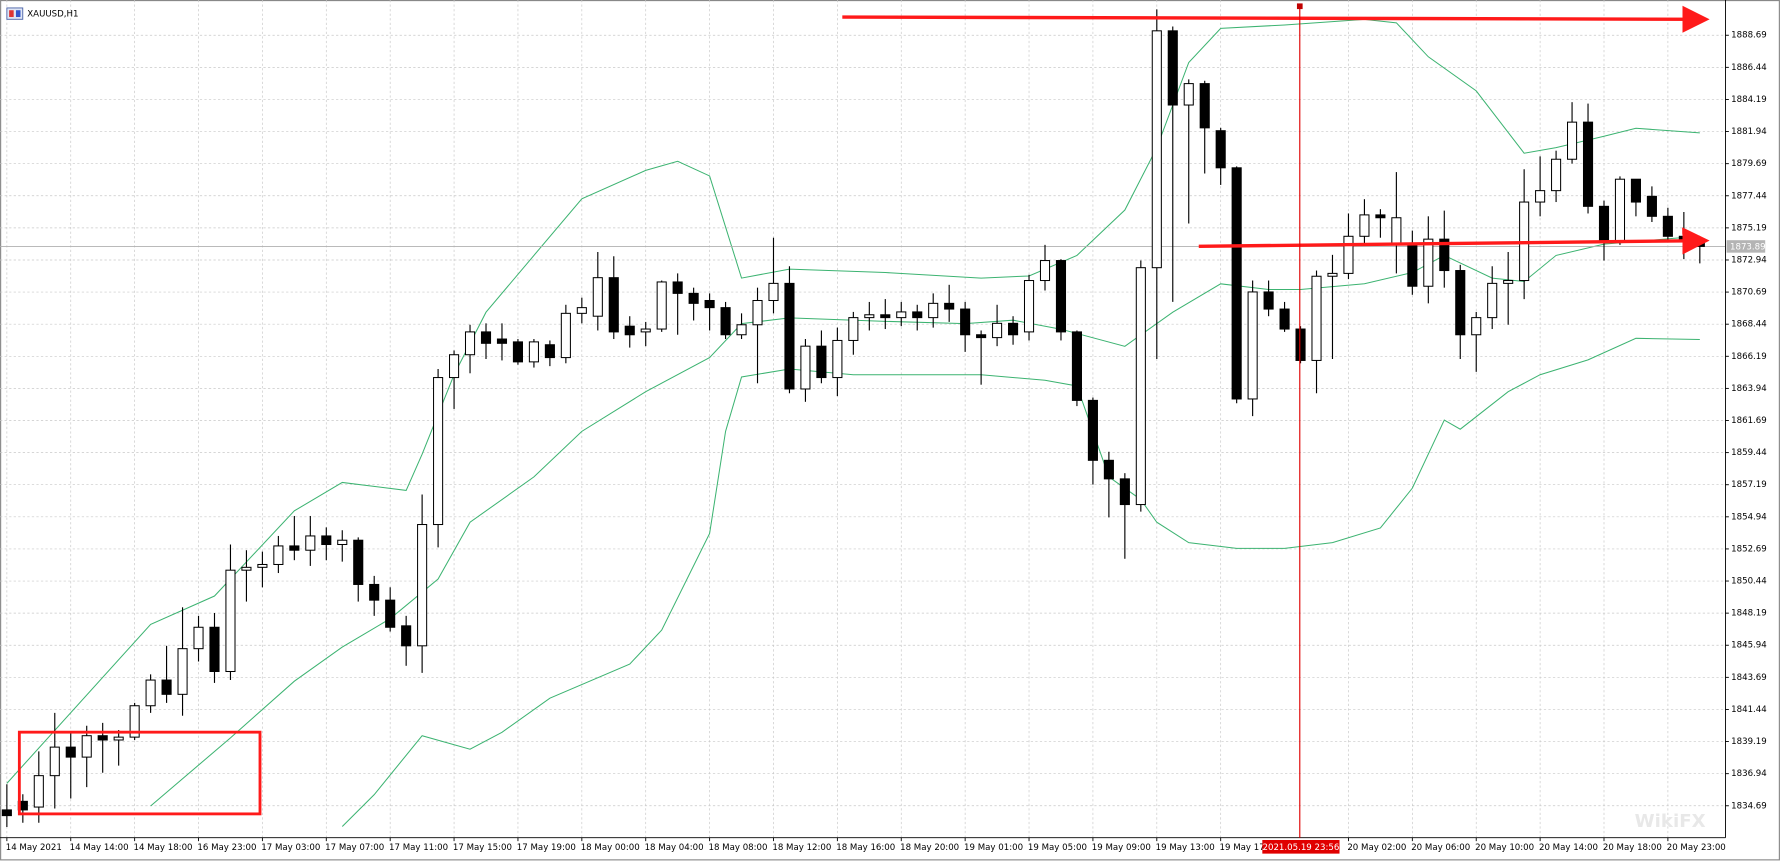 This screenshot has width=1780, height=861. Describe the element at coordinates (1121, 848) in the screenshot. I see `x-tick-label: 19 May 09:00` at that location.